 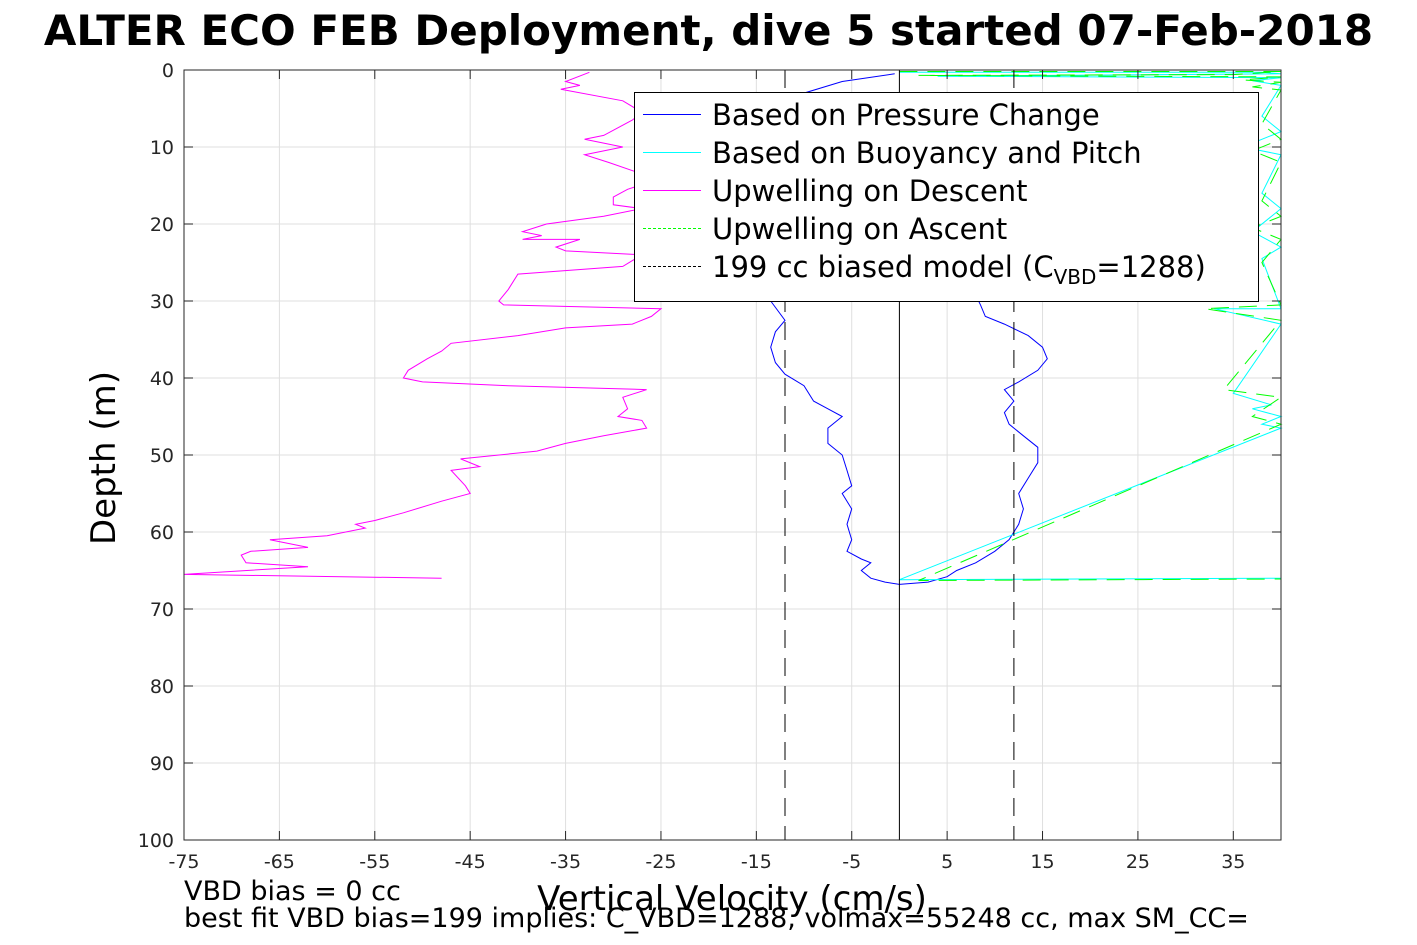 What do you see at coordinates (906, 115) in the screenshot?
I see `legend-label-pressure: Based on Pressure Change` at bounding box center [906, 115].